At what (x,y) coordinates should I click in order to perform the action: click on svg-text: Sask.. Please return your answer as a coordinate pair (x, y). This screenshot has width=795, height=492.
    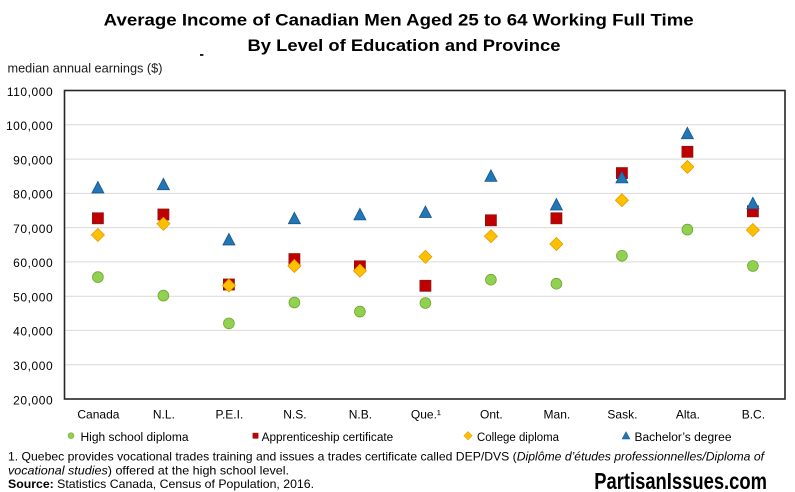
    Looking at the image, I should click on (622, 414).